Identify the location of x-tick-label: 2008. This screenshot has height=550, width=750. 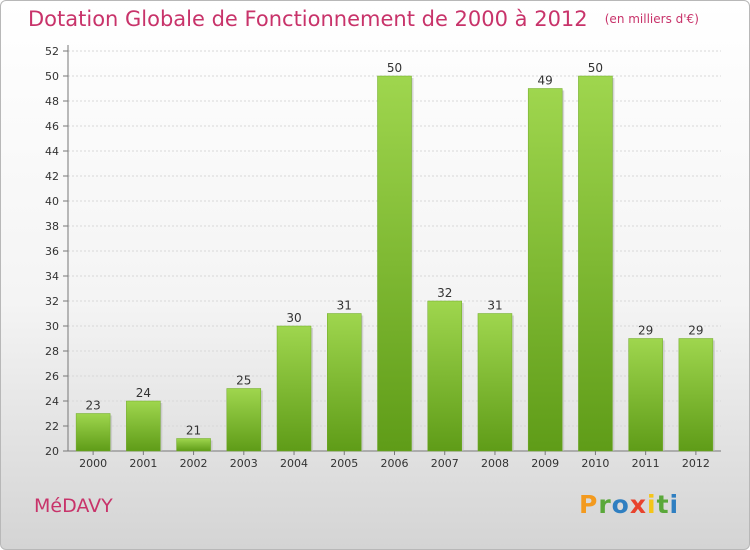
(495, 463).